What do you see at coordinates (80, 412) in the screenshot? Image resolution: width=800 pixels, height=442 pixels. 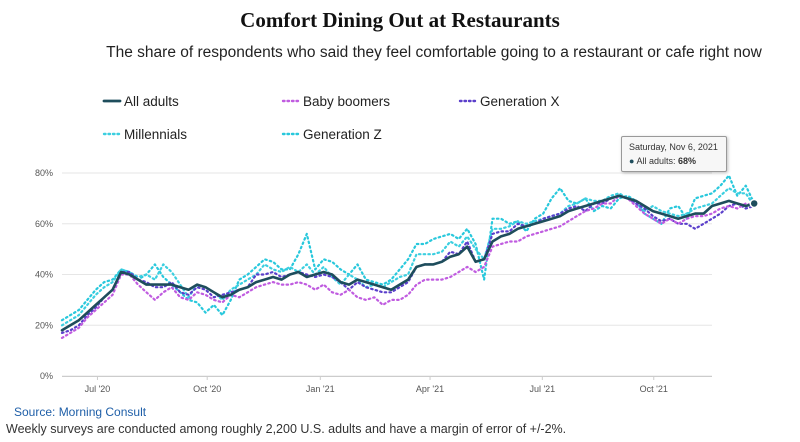 I see `source-credit: Source: Morning Consult` at bounding box center [80, 412].